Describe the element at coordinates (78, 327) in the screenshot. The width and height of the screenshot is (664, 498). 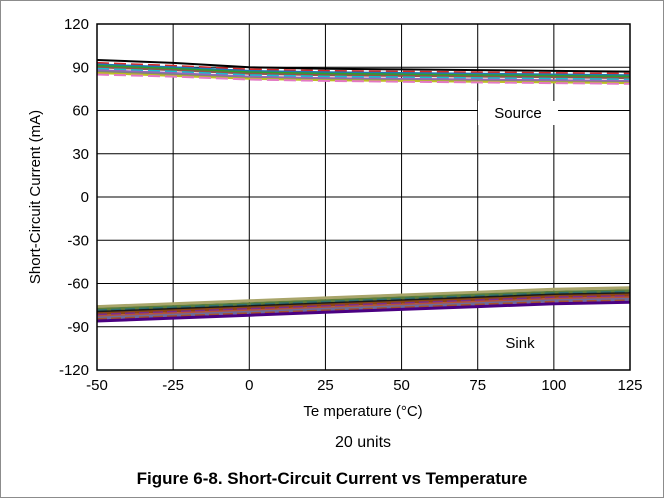
I see `y-tick-label: -90` at that location.